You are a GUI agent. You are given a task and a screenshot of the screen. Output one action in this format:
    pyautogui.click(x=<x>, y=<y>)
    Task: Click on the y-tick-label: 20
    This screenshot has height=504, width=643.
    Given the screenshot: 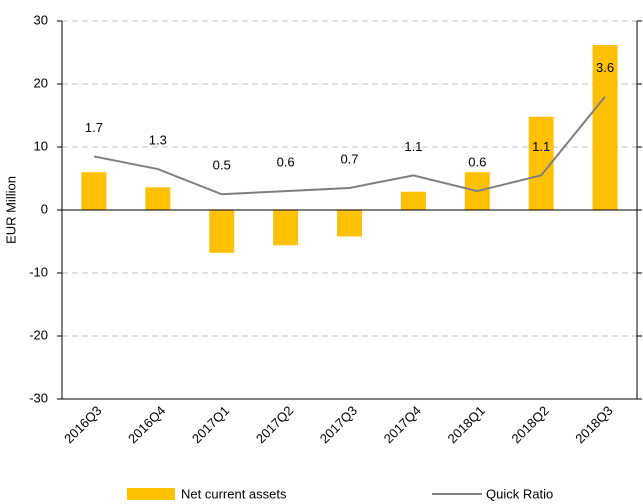 What is the action you would take?
    pyautogui.click(x=41, y=82)
    